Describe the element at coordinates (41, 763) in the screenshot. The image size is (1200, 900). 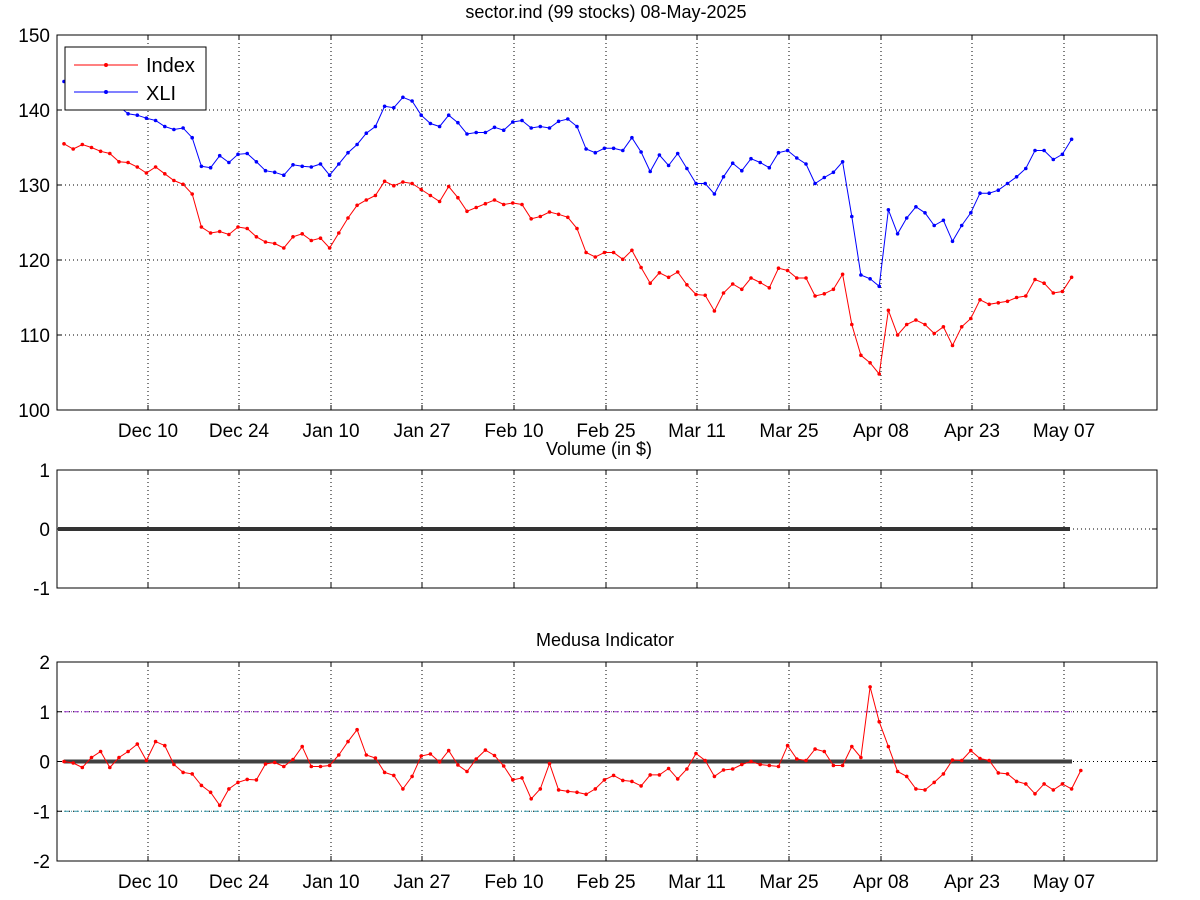
I see `medusa-y-ticks: -2 -1 0 1 2` at that location.